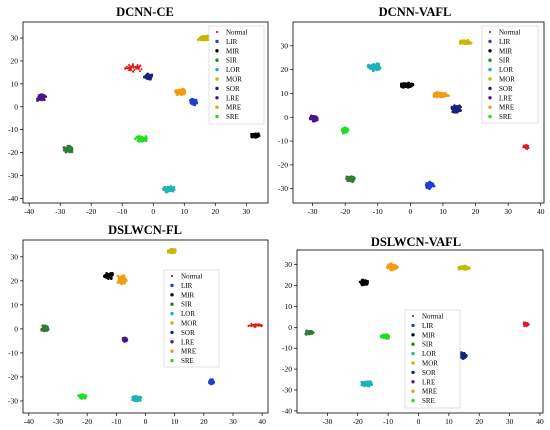  Describe the element at coordinates (507, 80) in the screenshot. I see `legend-label: MOR` at that location.